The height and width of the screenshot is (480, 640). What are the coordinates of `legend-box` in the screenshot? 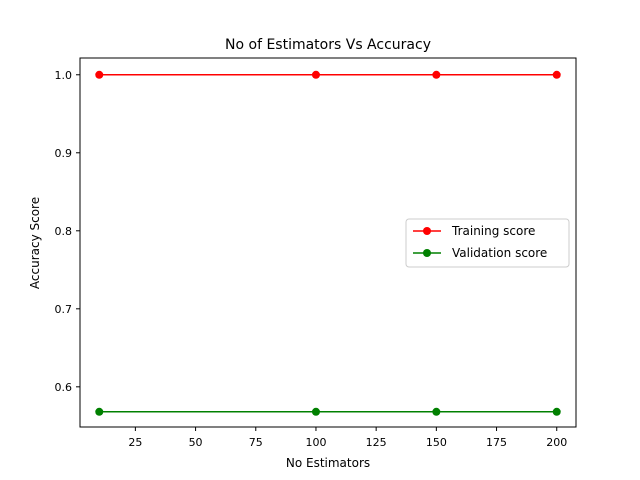 It's located at (487, 243).